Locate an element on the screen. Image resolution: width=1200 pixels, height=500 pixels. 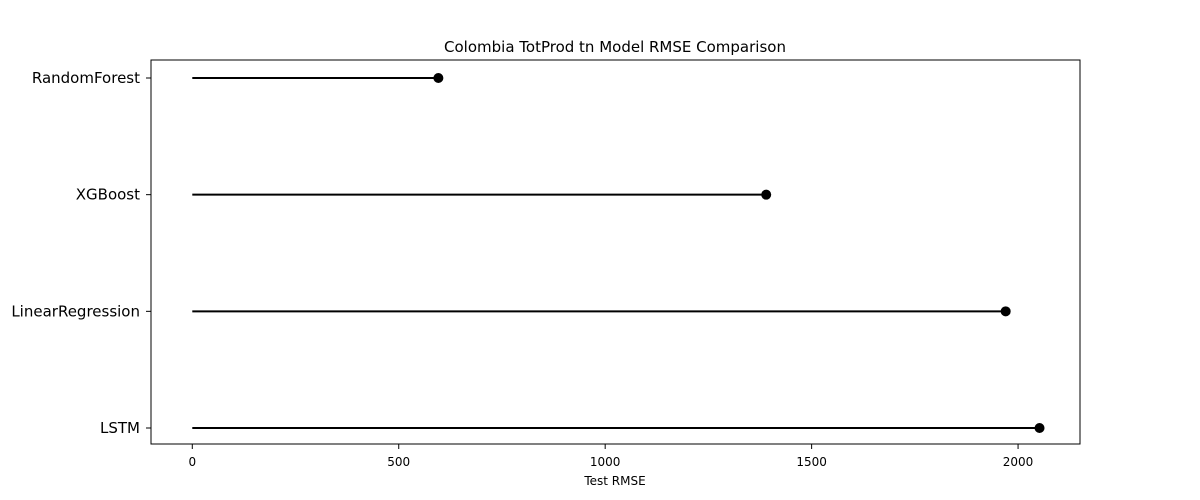
x-tick-label: 1500 is located at coordinates (811, 462).